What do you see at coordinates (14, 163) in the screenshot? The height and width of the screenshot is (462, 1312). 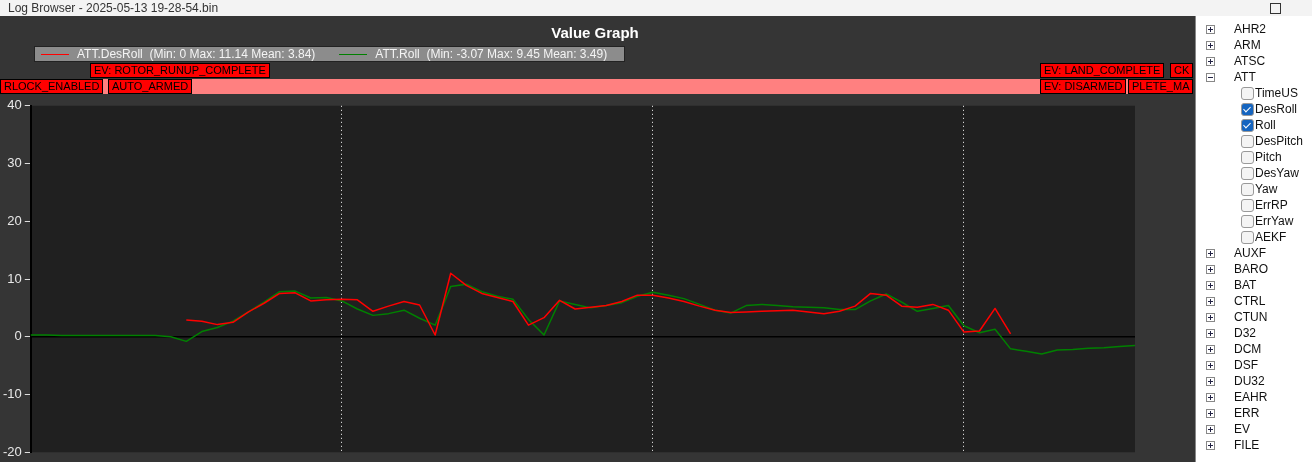 I see `y-tick-label: 30` at bounding box center [14, 163].